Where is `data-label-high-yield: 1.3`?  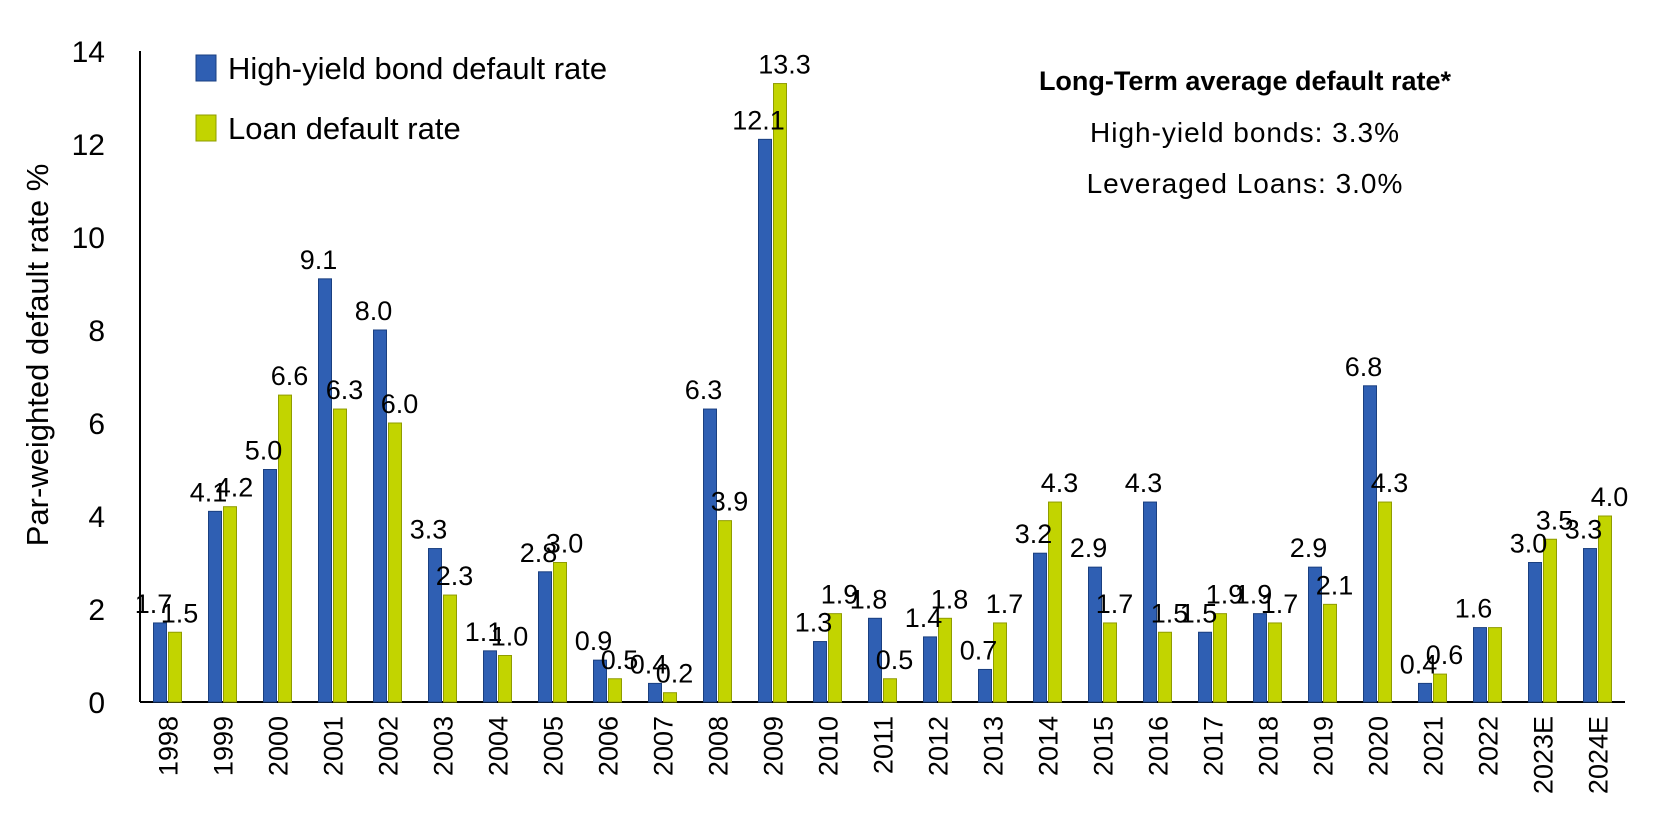 data-label-high-yield: 1.3 is located at coordinates (814, 623).